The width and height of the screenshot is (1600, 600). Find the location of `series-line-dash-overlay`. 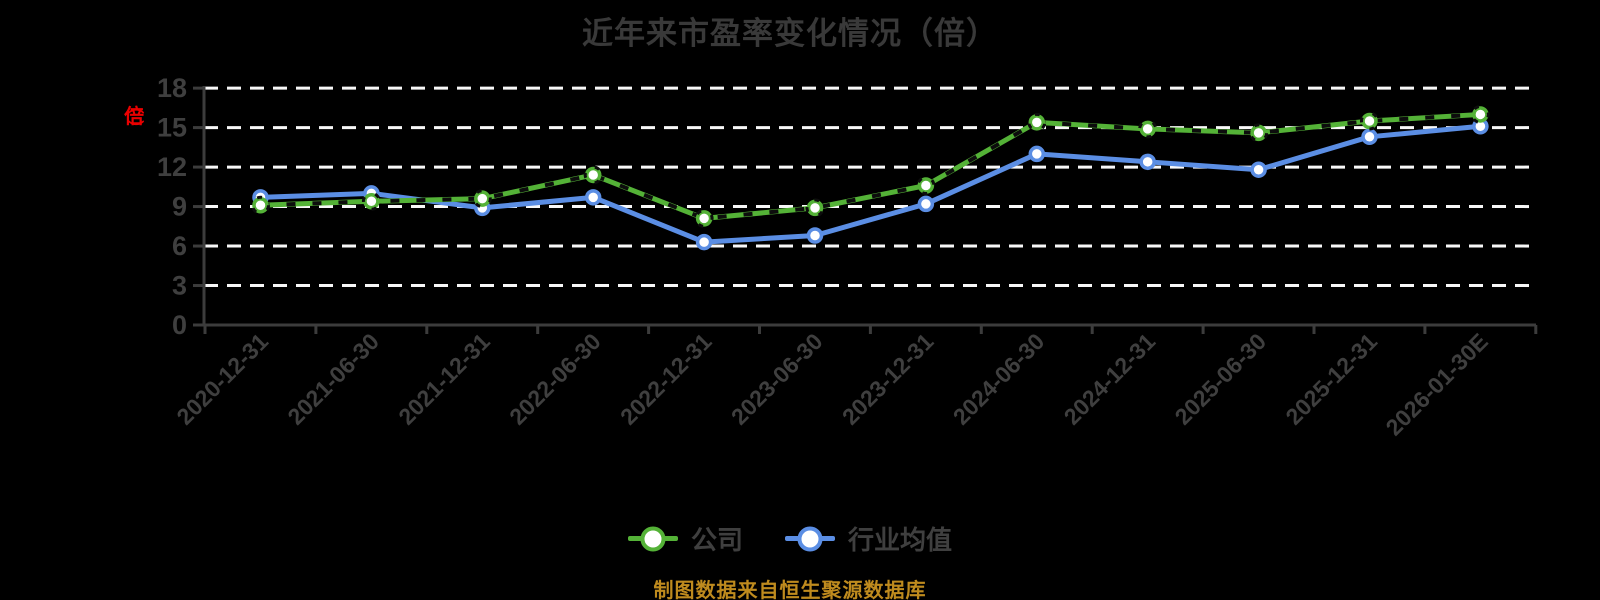

series-line-dash-overlay is located at coordinates (870, 166).